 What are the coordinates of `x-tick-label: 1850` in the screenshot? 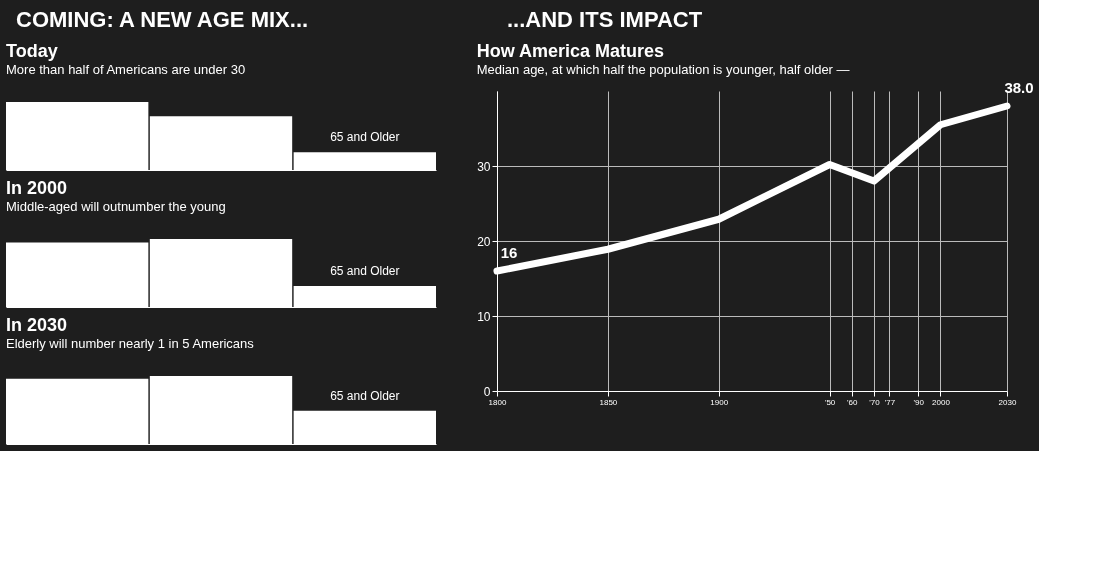 It's located at (608, 402).